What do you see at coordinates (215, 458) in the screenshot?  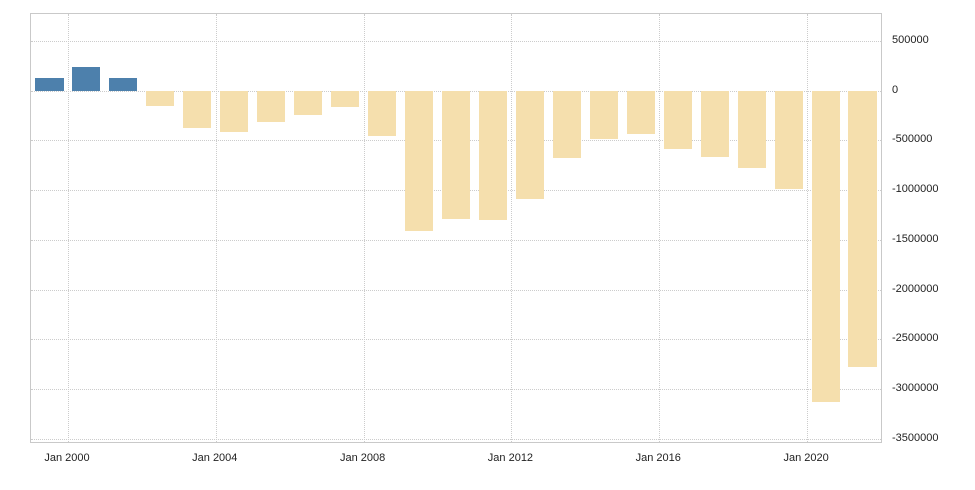 I see `x-tick-label: Jan 2004` at bounding box center [215, 458].